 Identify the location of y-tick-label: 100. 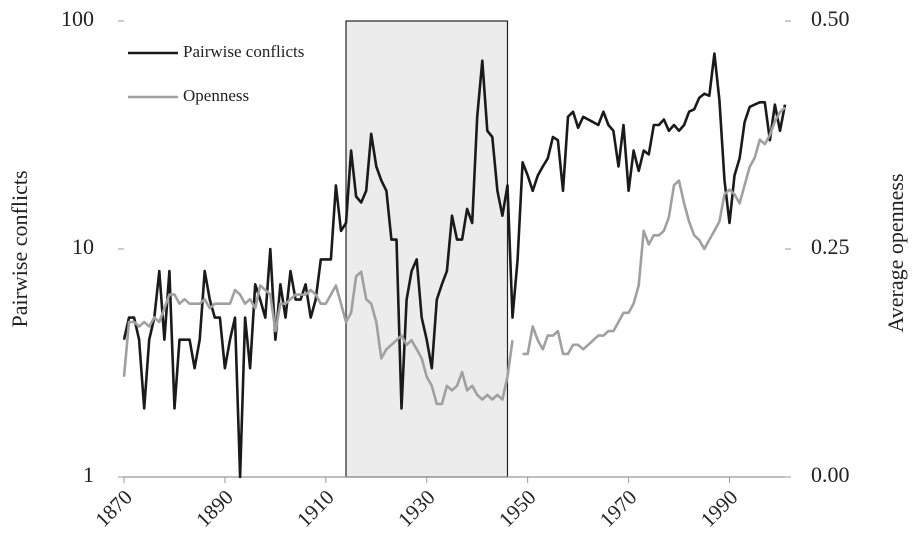
(77, 18).